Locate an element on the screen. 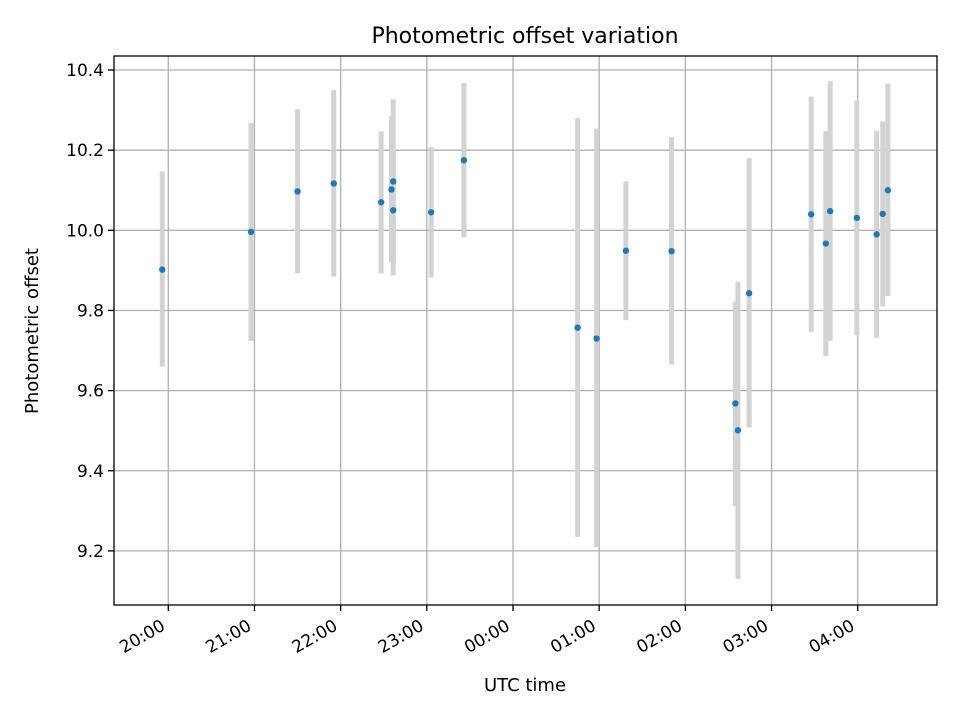 The height and width of the screenshot is (720, 960). y-tick-label: 10.2 is located at coordinates (85, 151).